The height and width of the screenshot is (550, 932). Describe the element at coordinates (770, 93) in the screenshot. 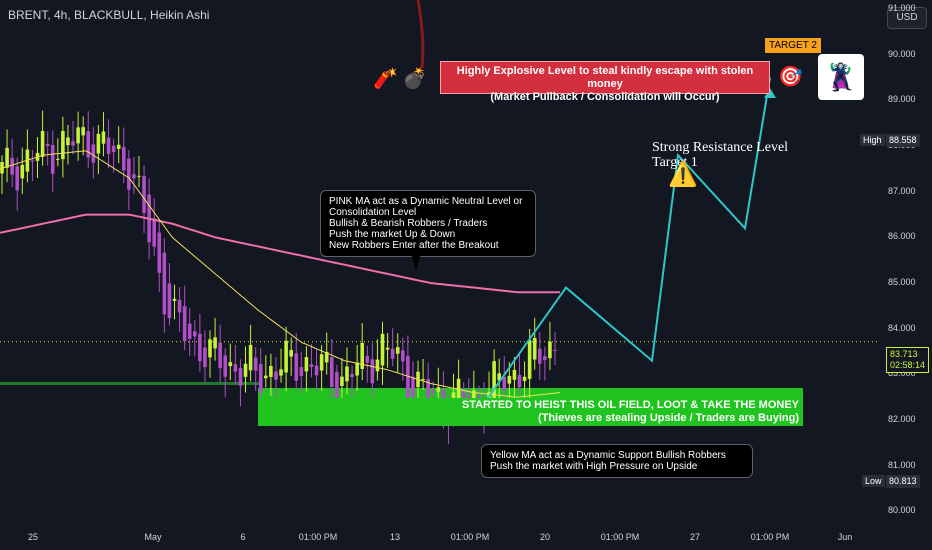

I see `projection-arrowhead` at that location.